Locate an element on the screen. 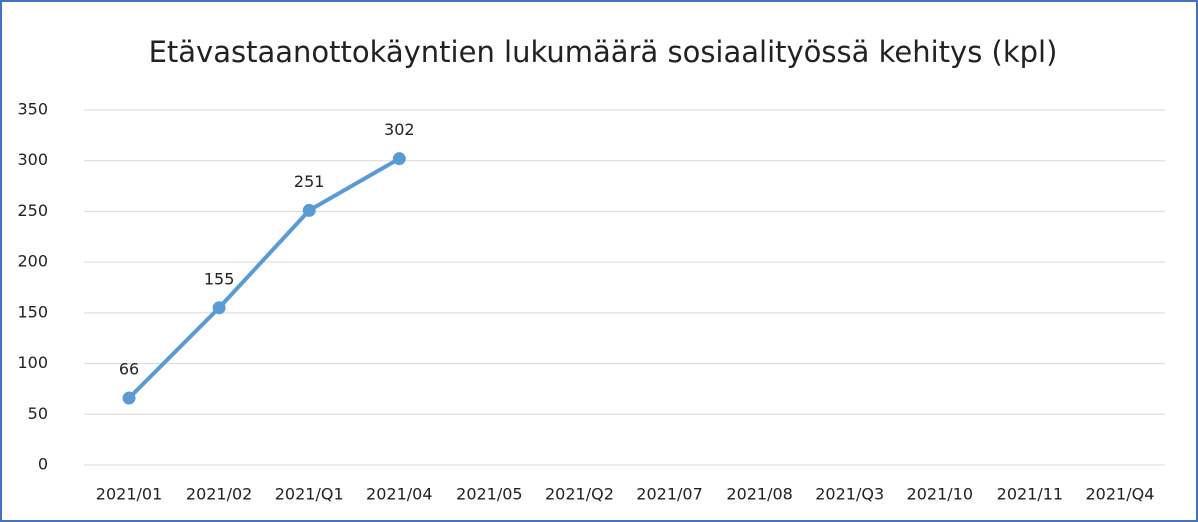 Image resolution: width=1198 pixels, height=522 pixels. y-tick-label: 200 is located at coordinates (32, 261).